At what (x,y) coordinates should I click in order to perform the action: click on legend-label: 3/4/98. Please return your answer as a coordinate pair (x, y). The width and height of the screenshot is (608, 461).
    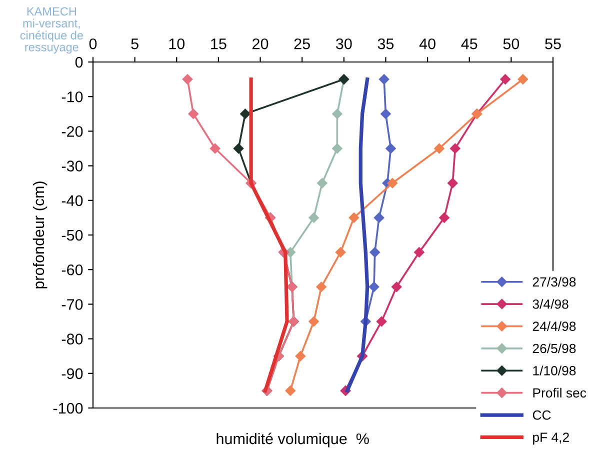
    Looking at the image, I should click on (550, 304).